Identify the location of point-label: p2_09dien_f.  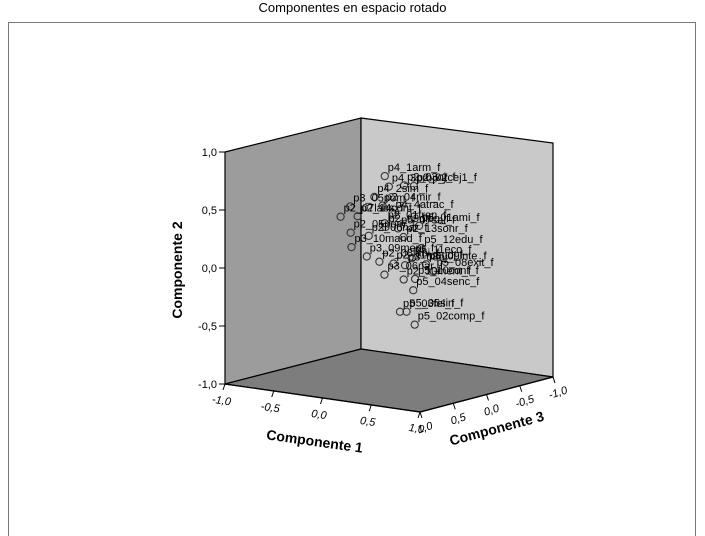
(420, 219).